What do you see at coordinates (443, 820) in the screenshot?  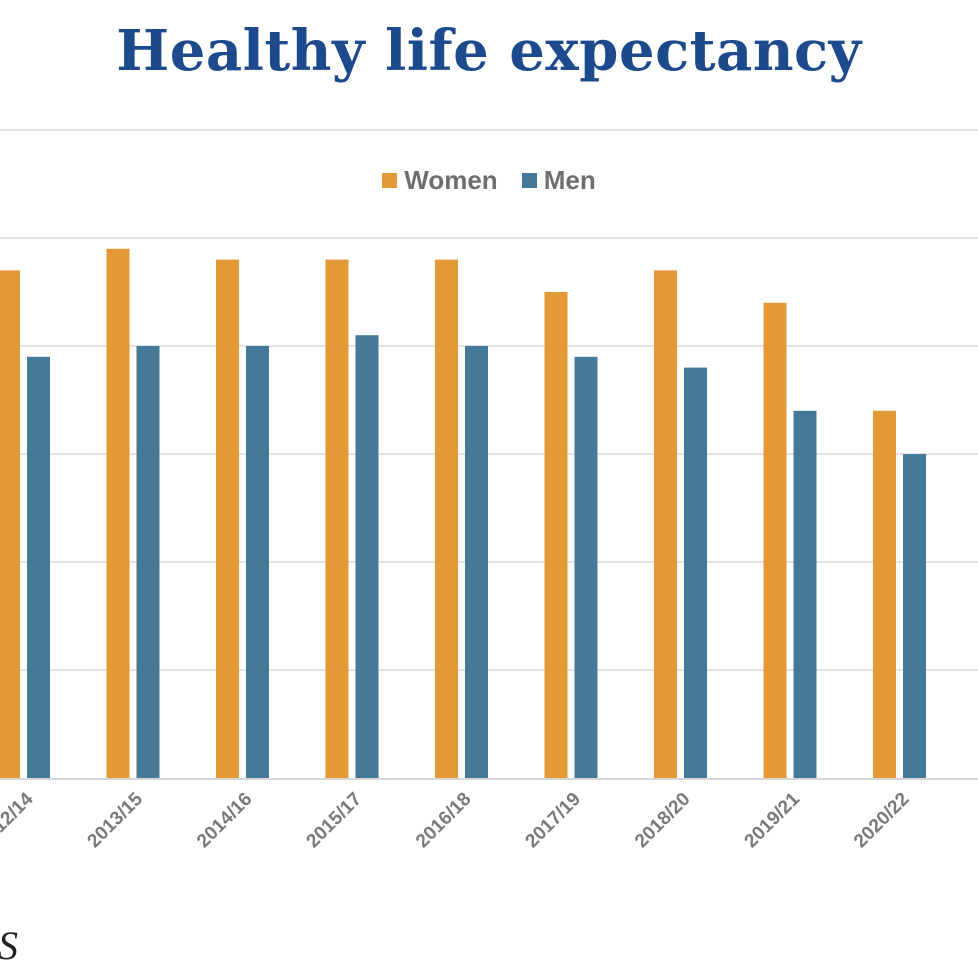 I see `x-tick-label: 2016/18` at bounding box center [443, 820].